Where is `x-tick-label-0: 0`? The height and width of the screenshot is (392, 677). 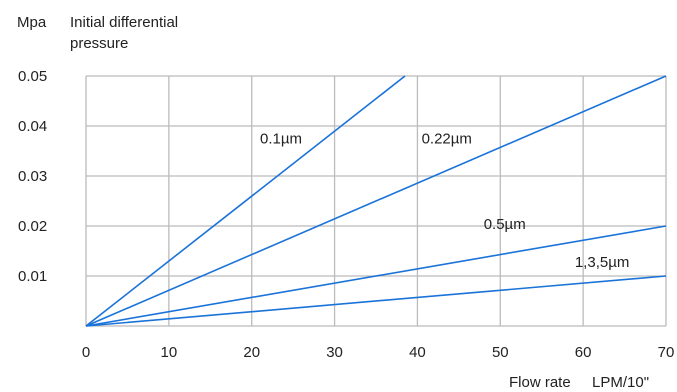 x-tick-label-0: 0 is located at coordinates (86, 352).